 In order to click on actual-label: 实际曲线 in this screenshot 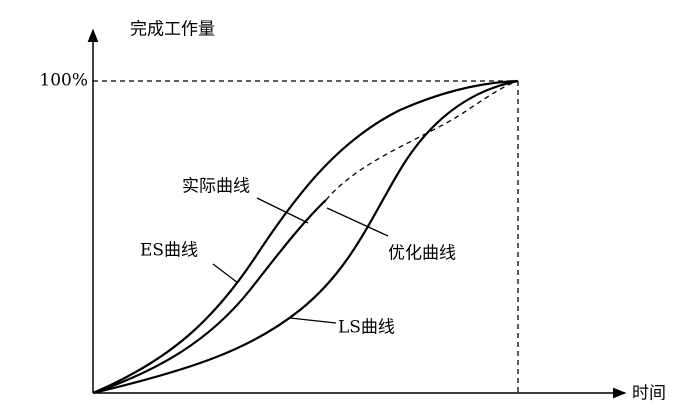, I will do `click(216, 187)`.